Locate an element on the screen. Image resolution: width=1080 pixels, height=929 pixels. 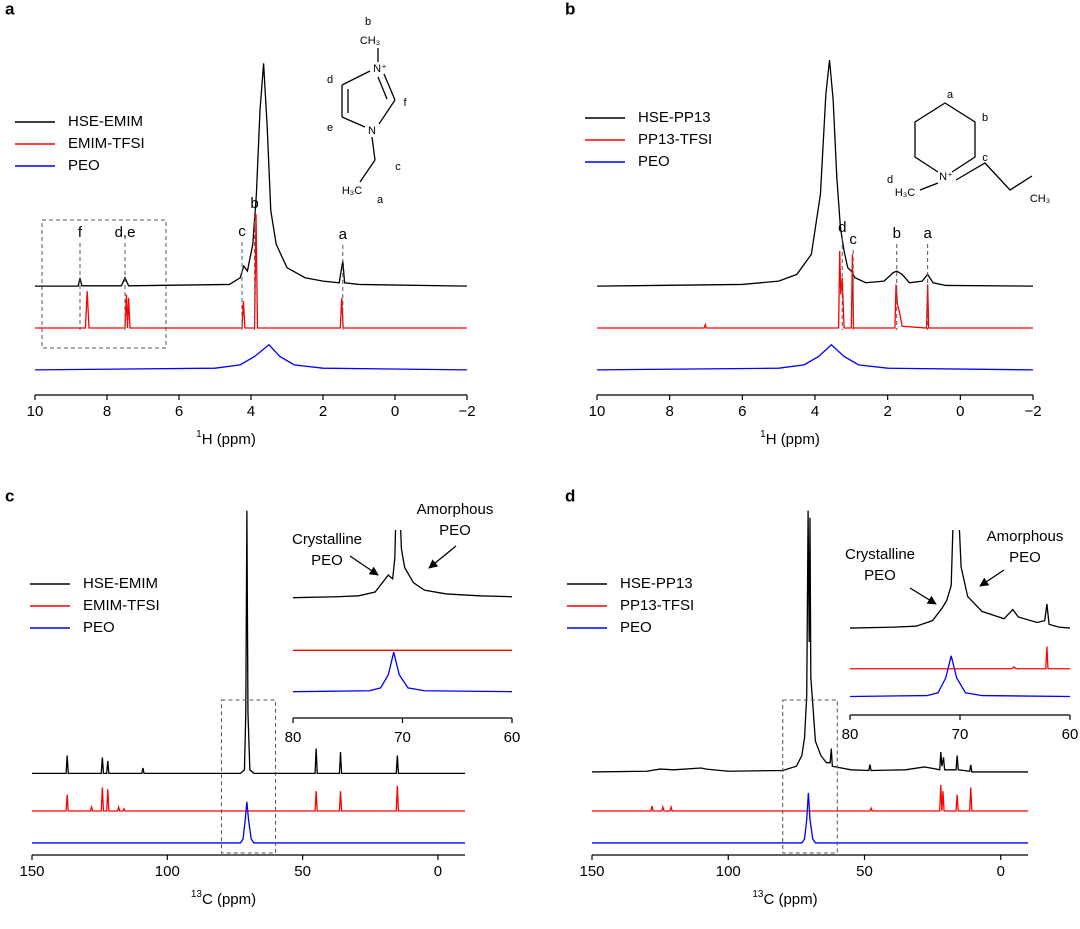
panel-label: c is located at coordinates (9, 495).